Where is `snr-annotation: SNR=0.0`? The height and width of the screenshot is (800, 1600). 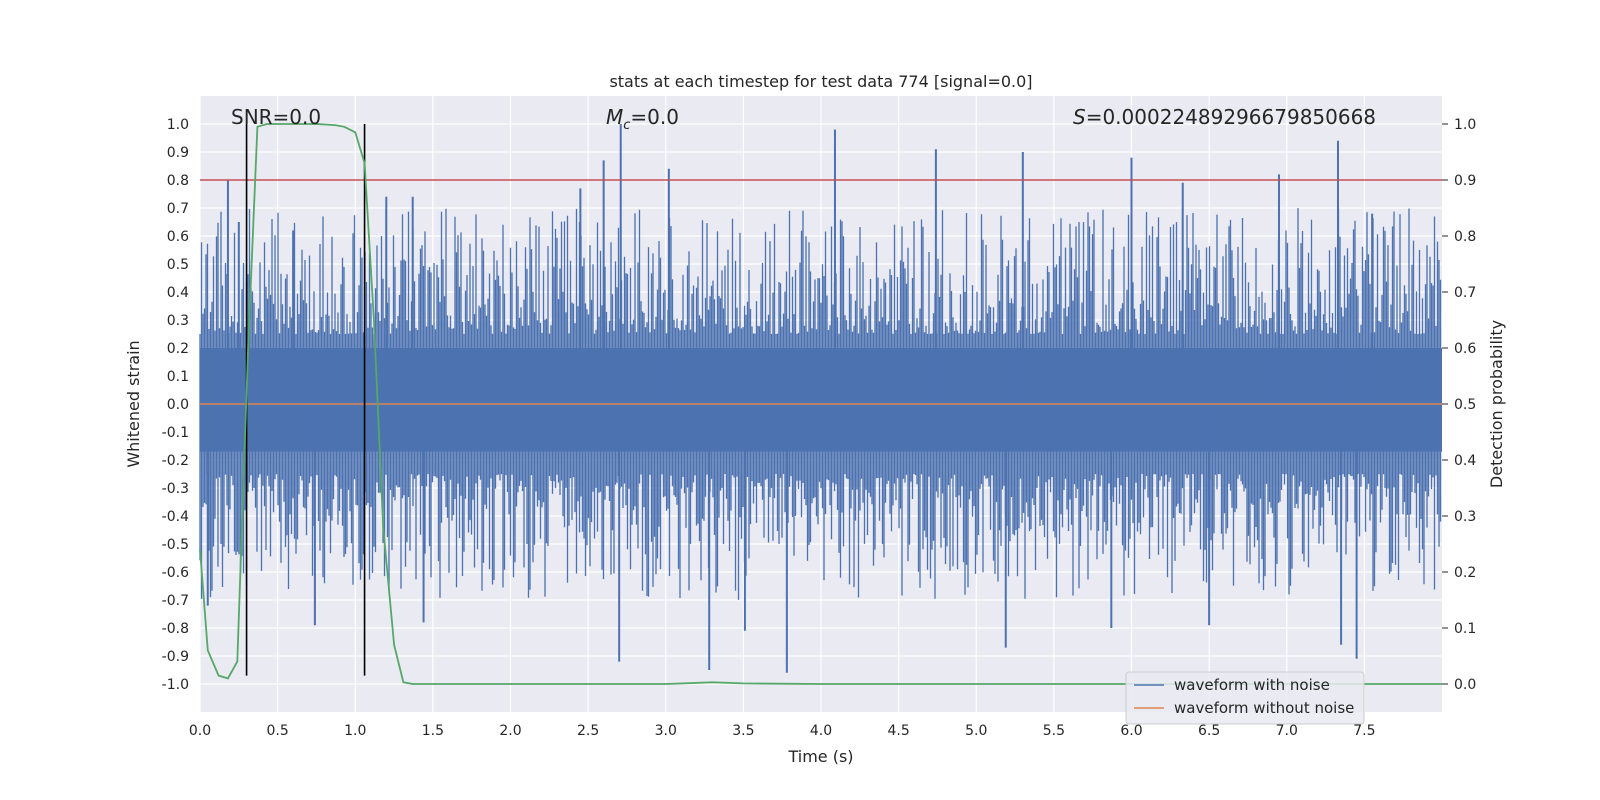
snr-annotation: SNR=0.0 is located at coordinates (276, 117).